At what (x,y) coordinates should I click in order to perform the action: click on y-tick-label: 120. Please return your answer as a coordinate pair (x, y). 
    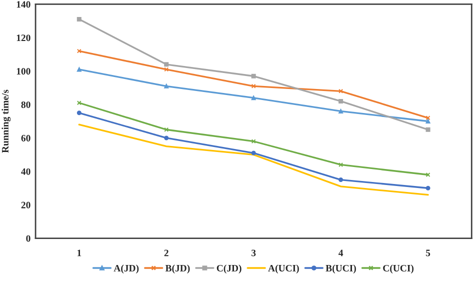
    Looking at the image, I should click on (23, 38).